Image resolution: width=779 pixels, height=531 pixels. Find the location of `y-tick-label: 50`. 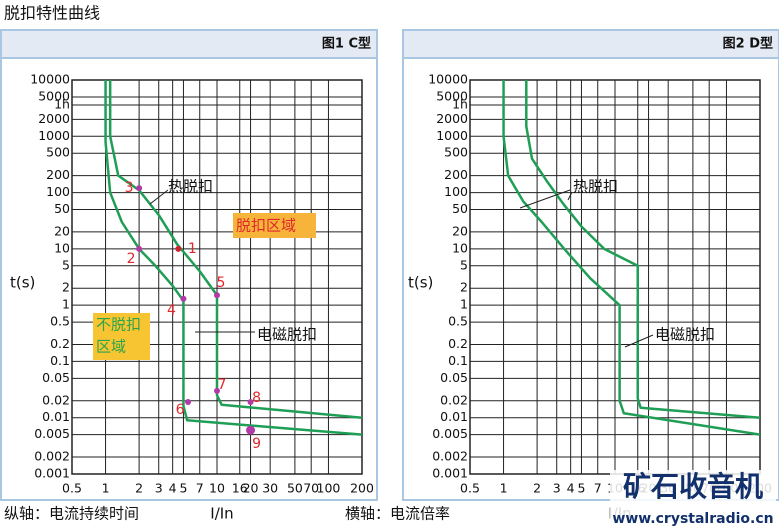

y-tick-label: 50 is located at coordinates (62, 208).